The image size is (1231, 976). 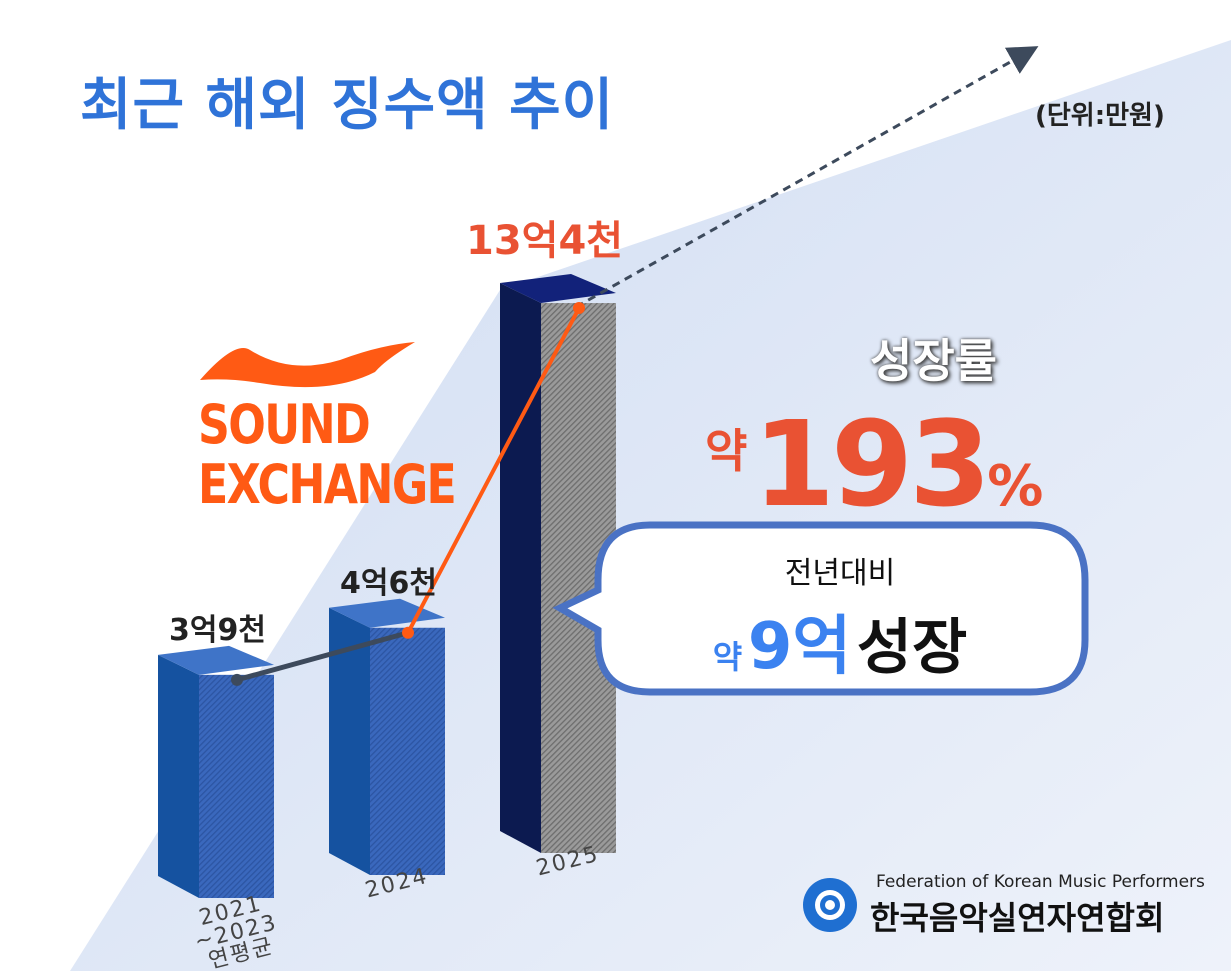 I want to click on page-title: 최근 해외 징수액 추이, so click(x=347, y=105).